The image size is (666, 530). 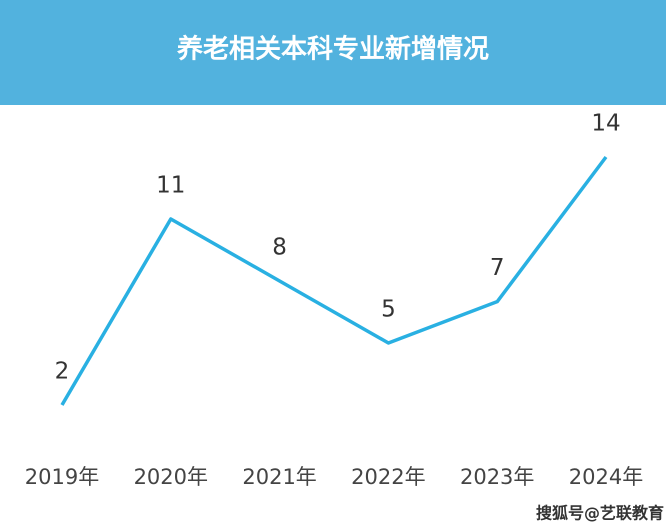 I want to click on x-tick-label: 2019年, so click(x=62, y=477).